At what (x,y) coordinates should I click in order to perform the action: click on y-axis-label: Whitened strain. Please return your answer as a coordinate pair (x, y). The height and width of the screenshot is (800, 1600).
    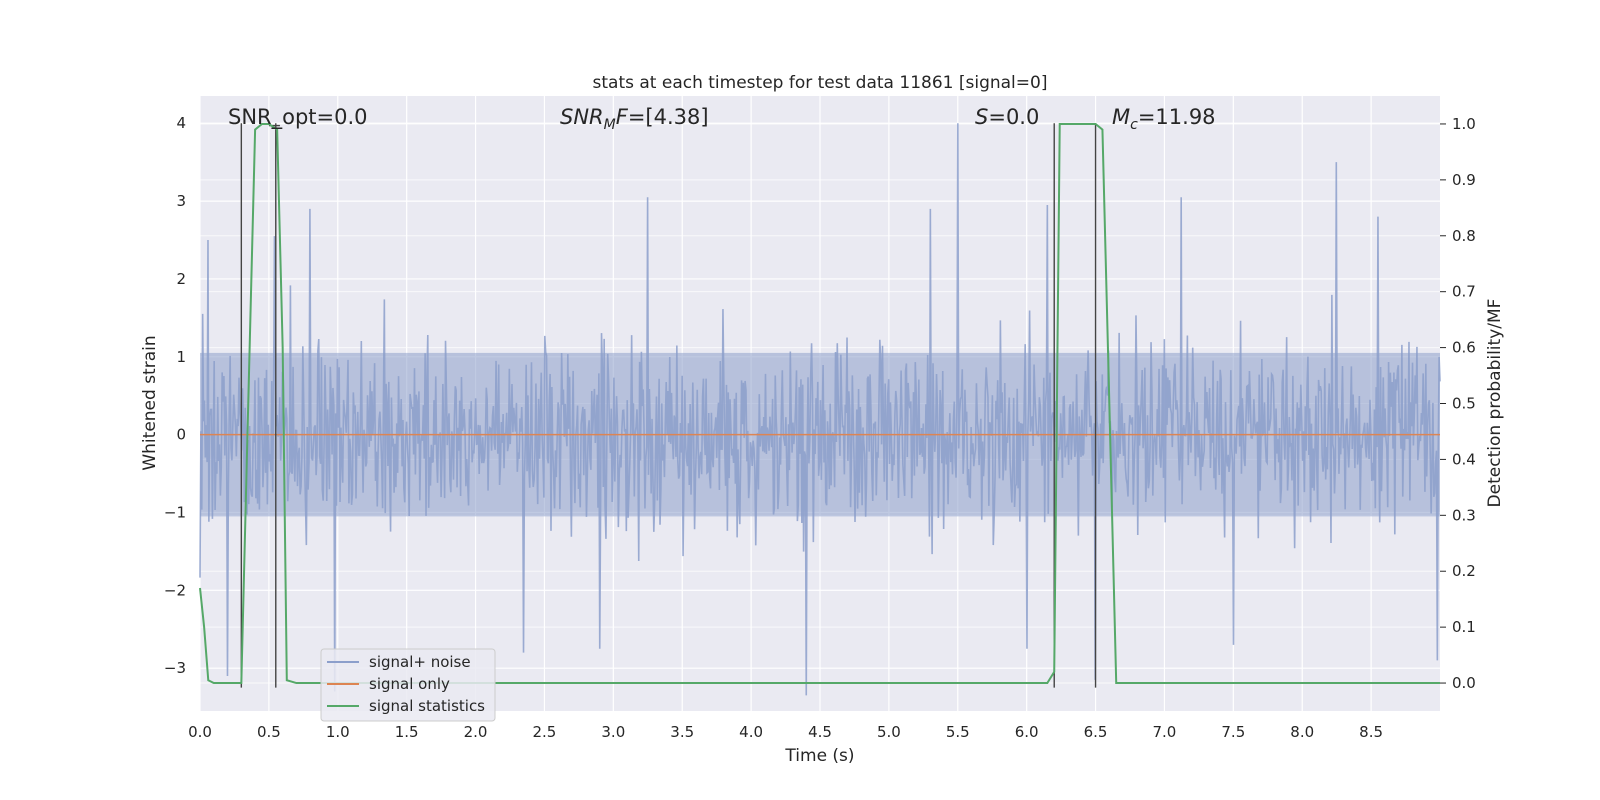
    Looking at the image, I should click on (150, 402).